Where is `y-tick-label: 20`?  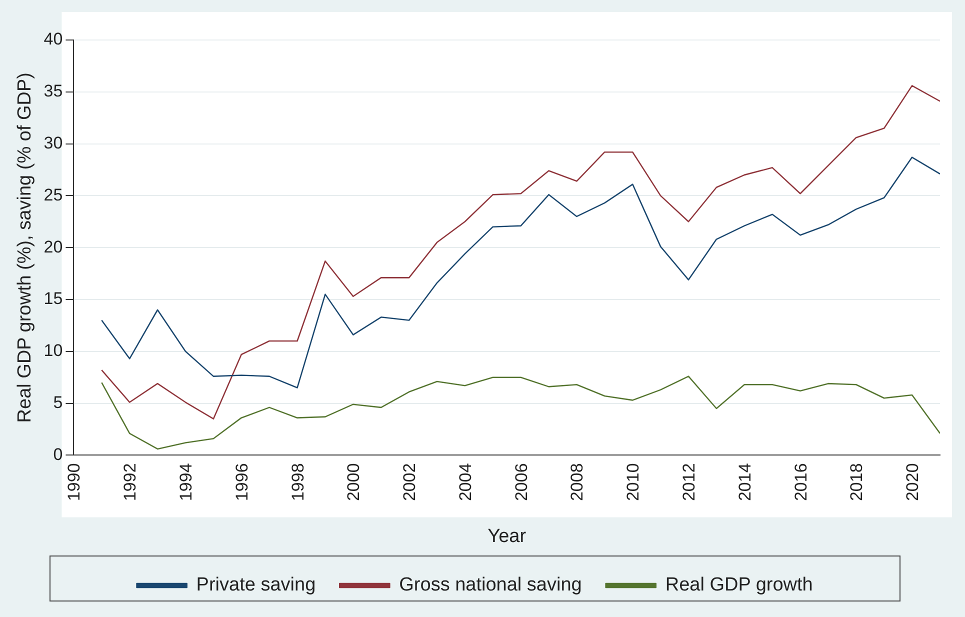
y-tick-label: 20 is located at coordinates (53, 246).